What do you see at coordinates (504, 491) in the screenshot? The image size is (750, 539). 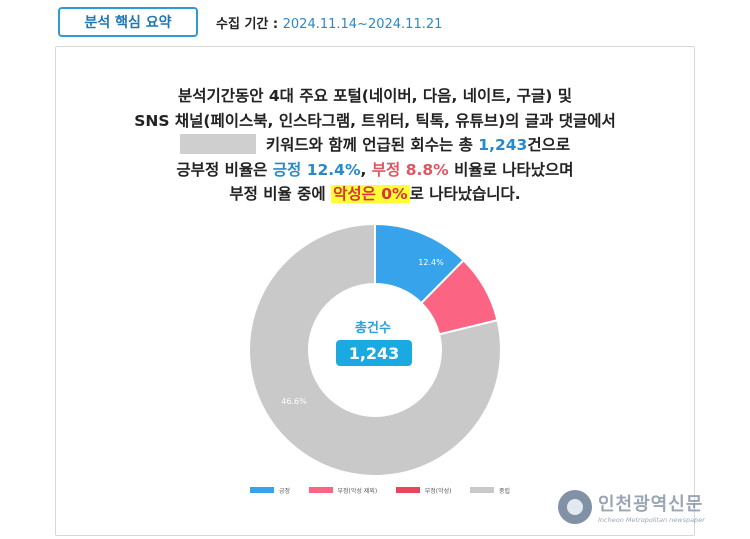 I see `legend-label-3: 중립` at bounding box center [504, 491].